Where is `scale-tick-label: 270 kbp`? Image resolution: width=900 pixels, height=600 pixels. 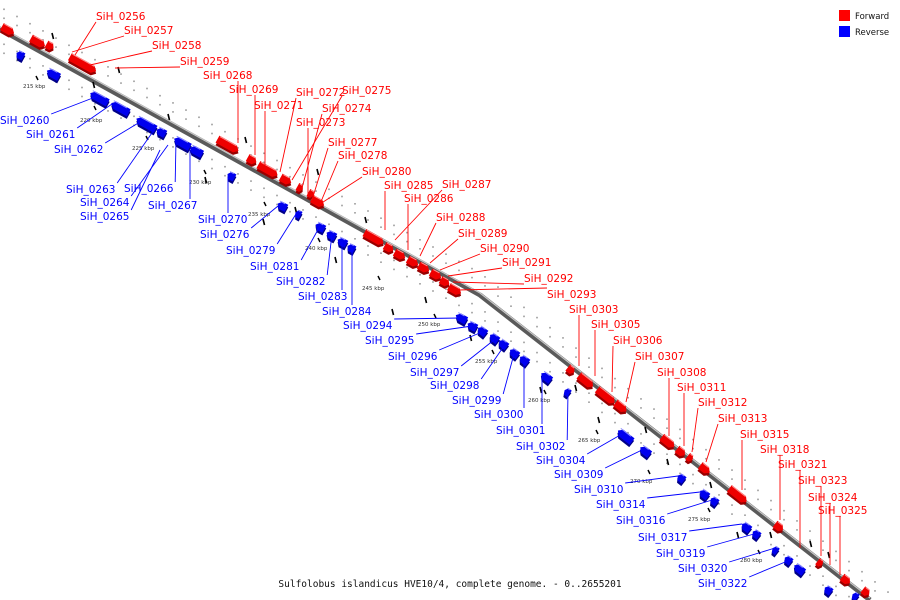 scale-tick-label: 270 kbp is located at coordinates (641, 482).